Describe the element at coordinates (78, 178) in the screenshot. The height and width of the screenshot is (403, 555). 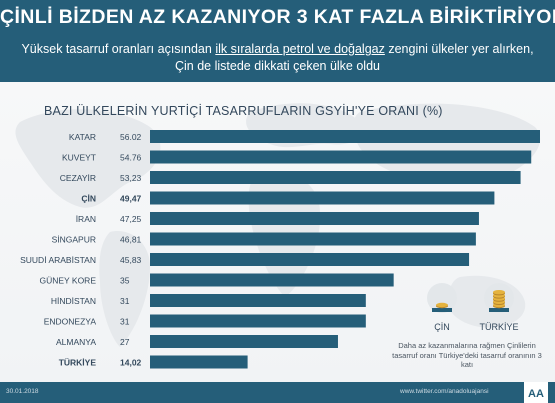
I see `category-label-2: CEZAYİR` at that location.